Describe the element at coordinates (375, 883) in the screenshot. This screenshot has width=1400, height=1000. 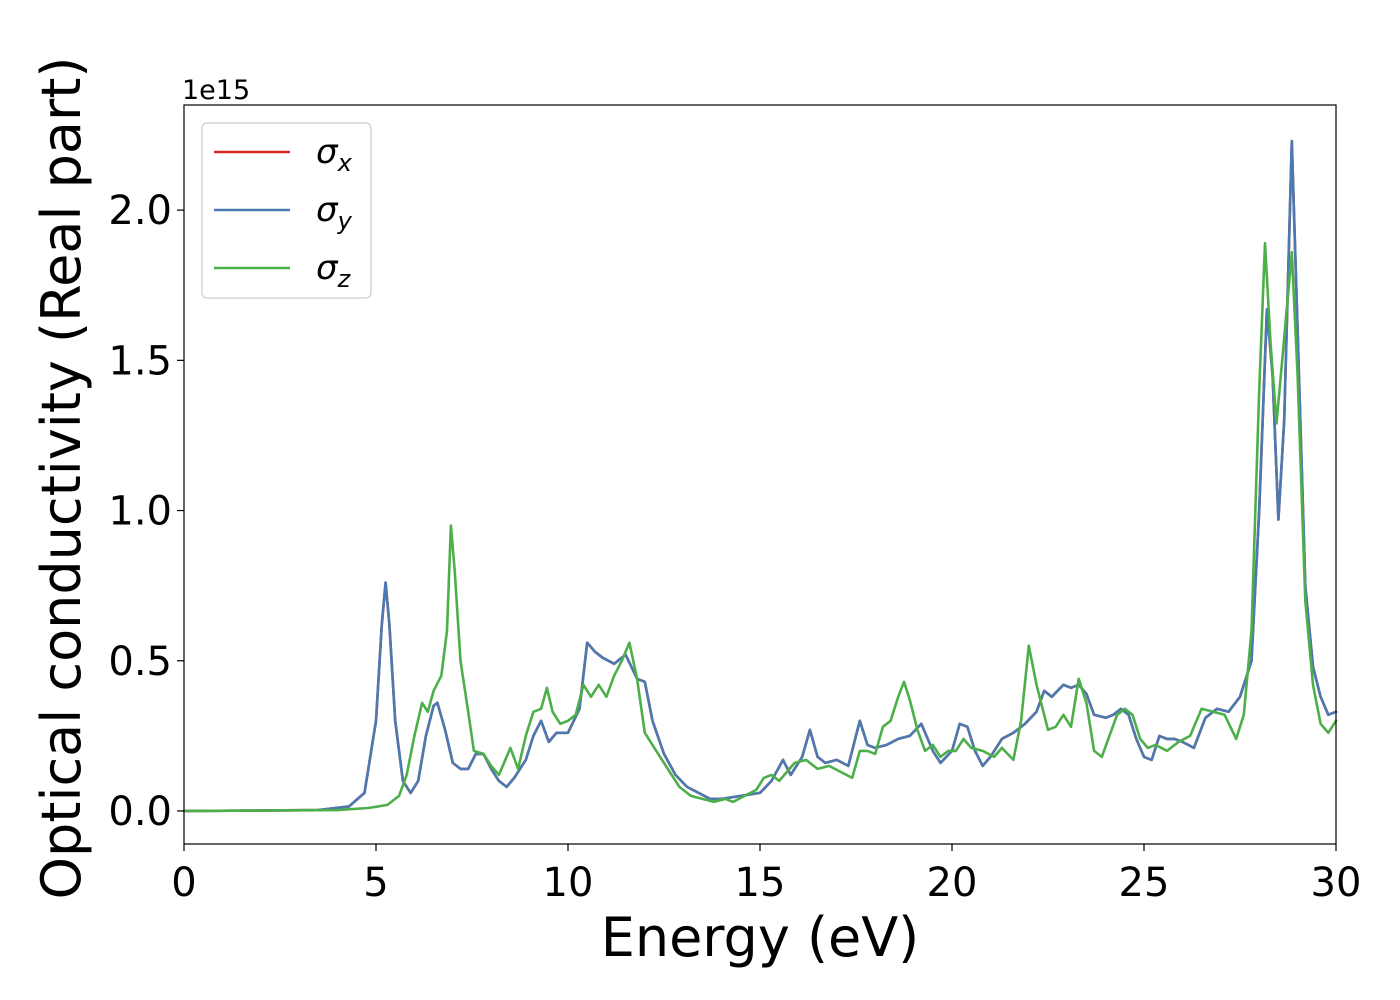
I see `x-tick-label: 5` at that location.